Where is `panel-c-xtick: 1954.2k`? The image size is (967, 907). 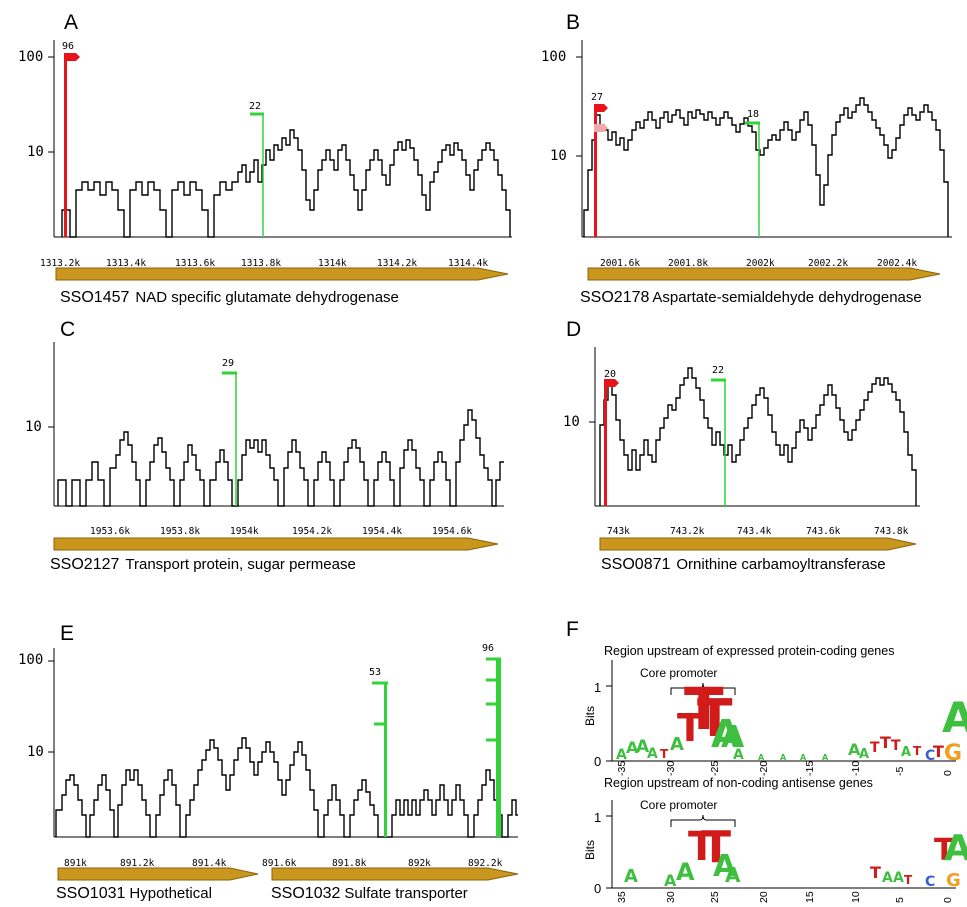
panel-c-xtick: 1954.2k is located at coordinates (312, 531).